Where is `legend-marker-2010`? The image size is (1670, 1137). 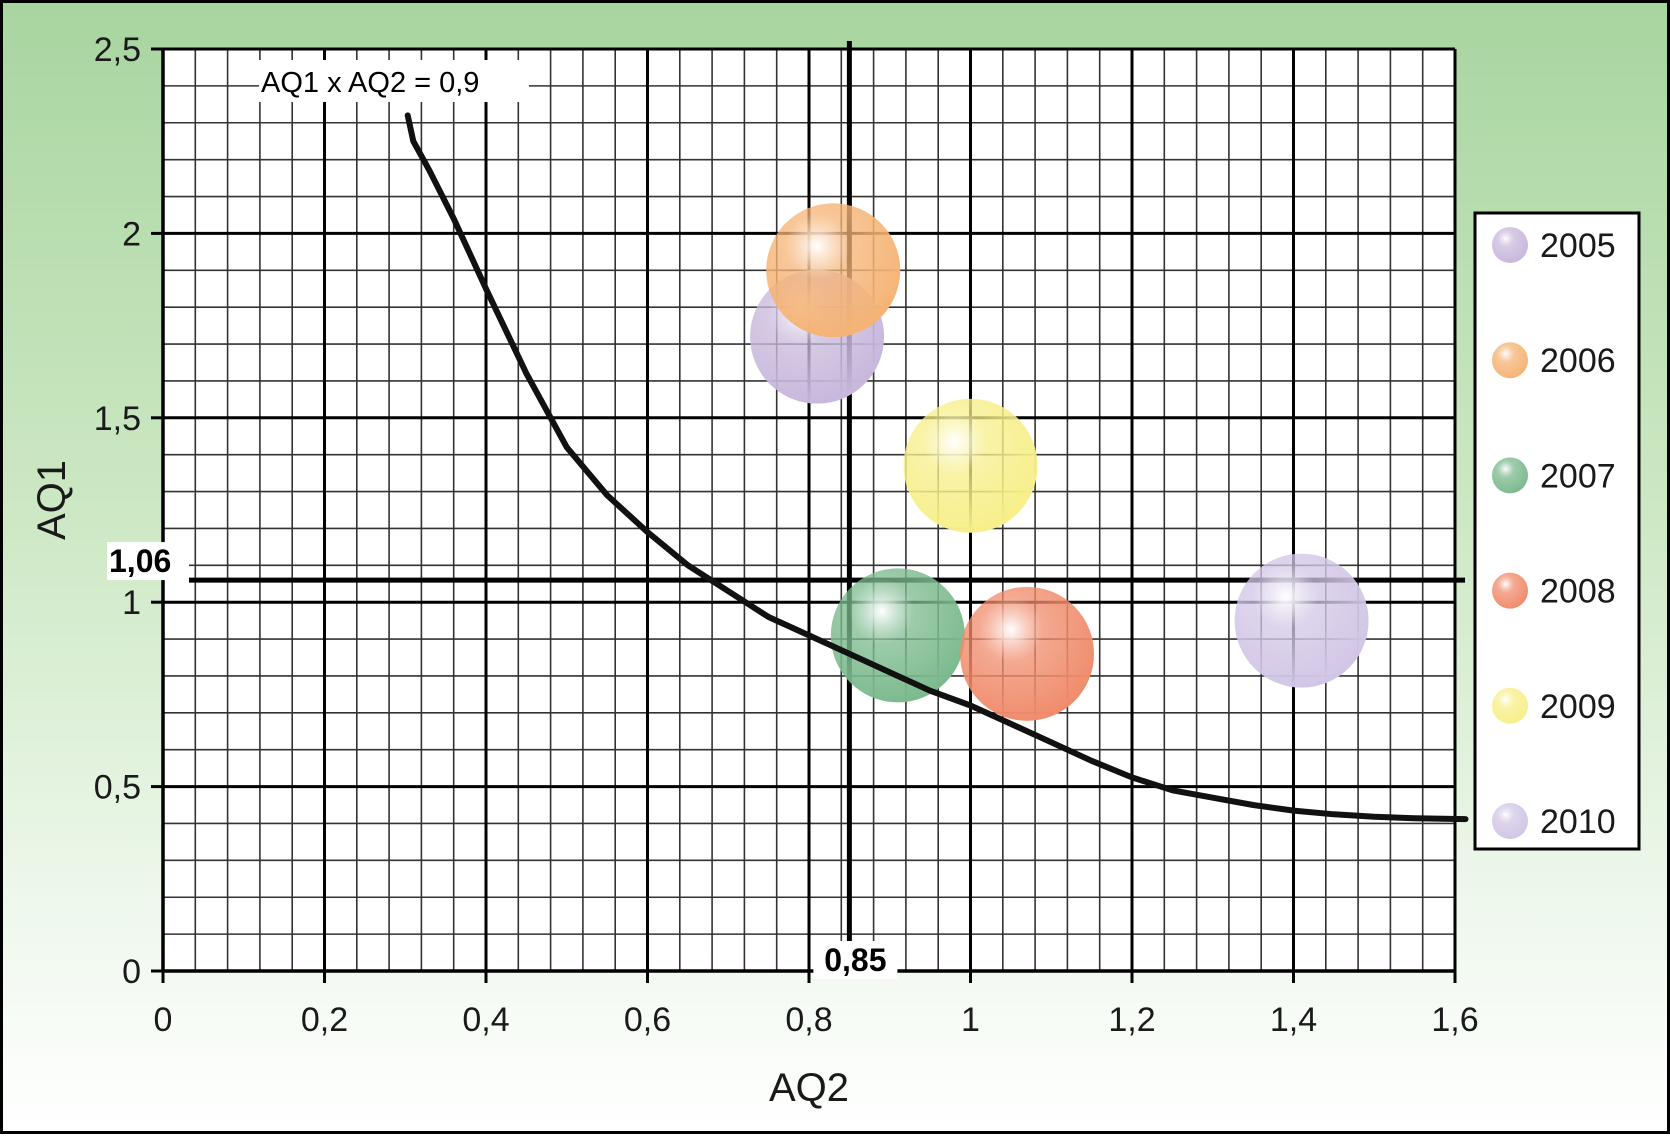
legend-marker-2010 is located at coordinates (1510, 821).